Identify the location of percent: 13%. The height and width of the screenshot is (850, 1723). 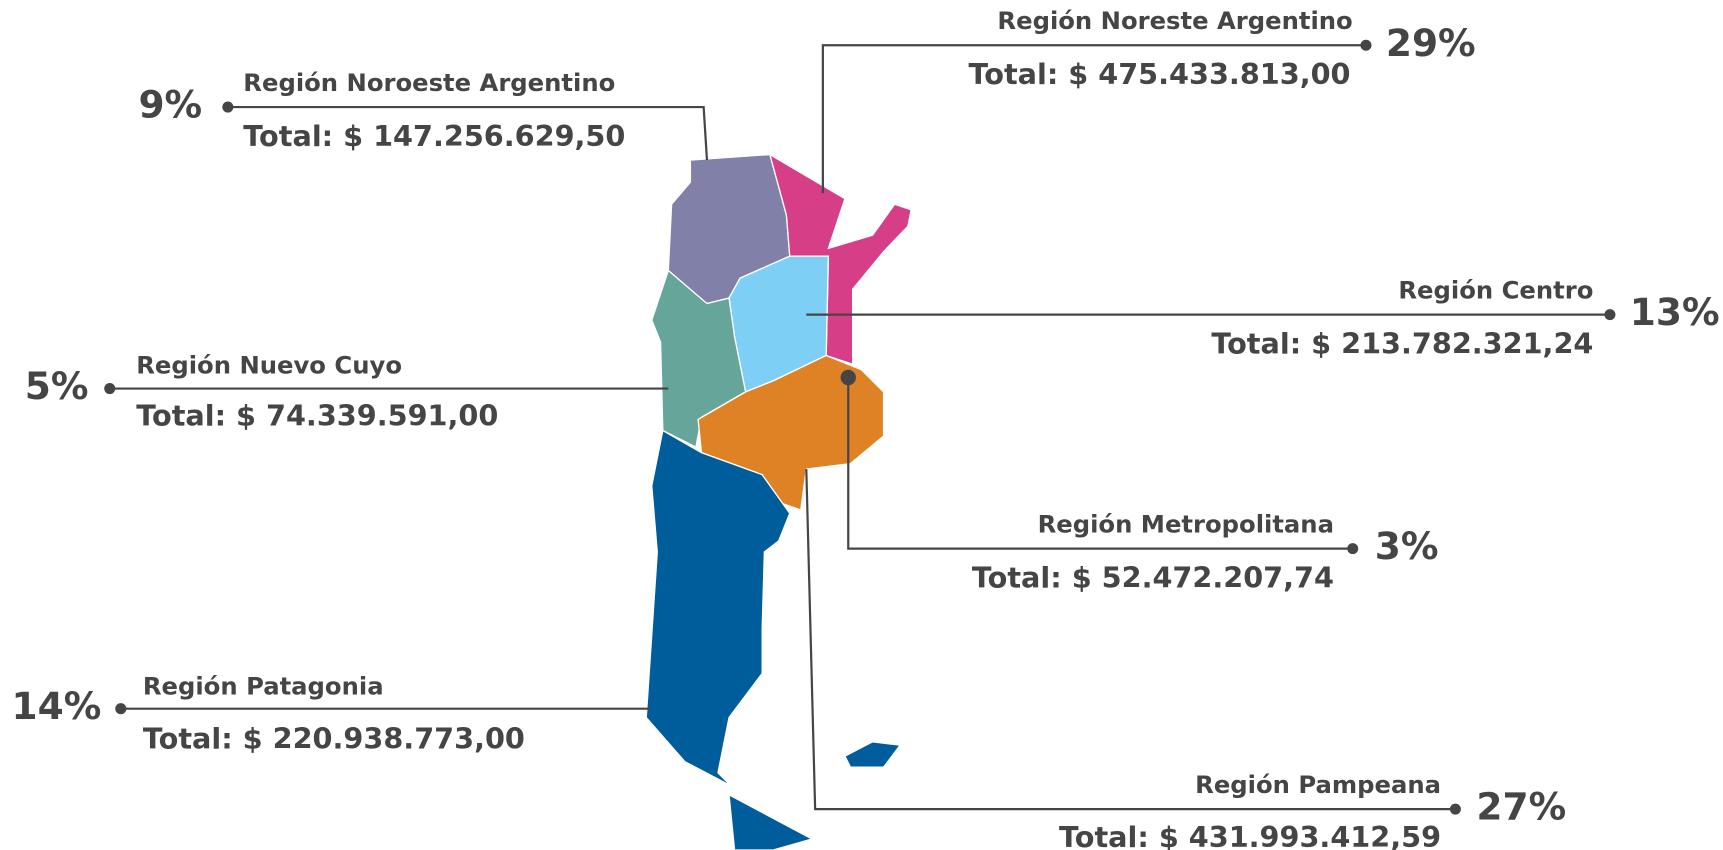
(1675, 312).